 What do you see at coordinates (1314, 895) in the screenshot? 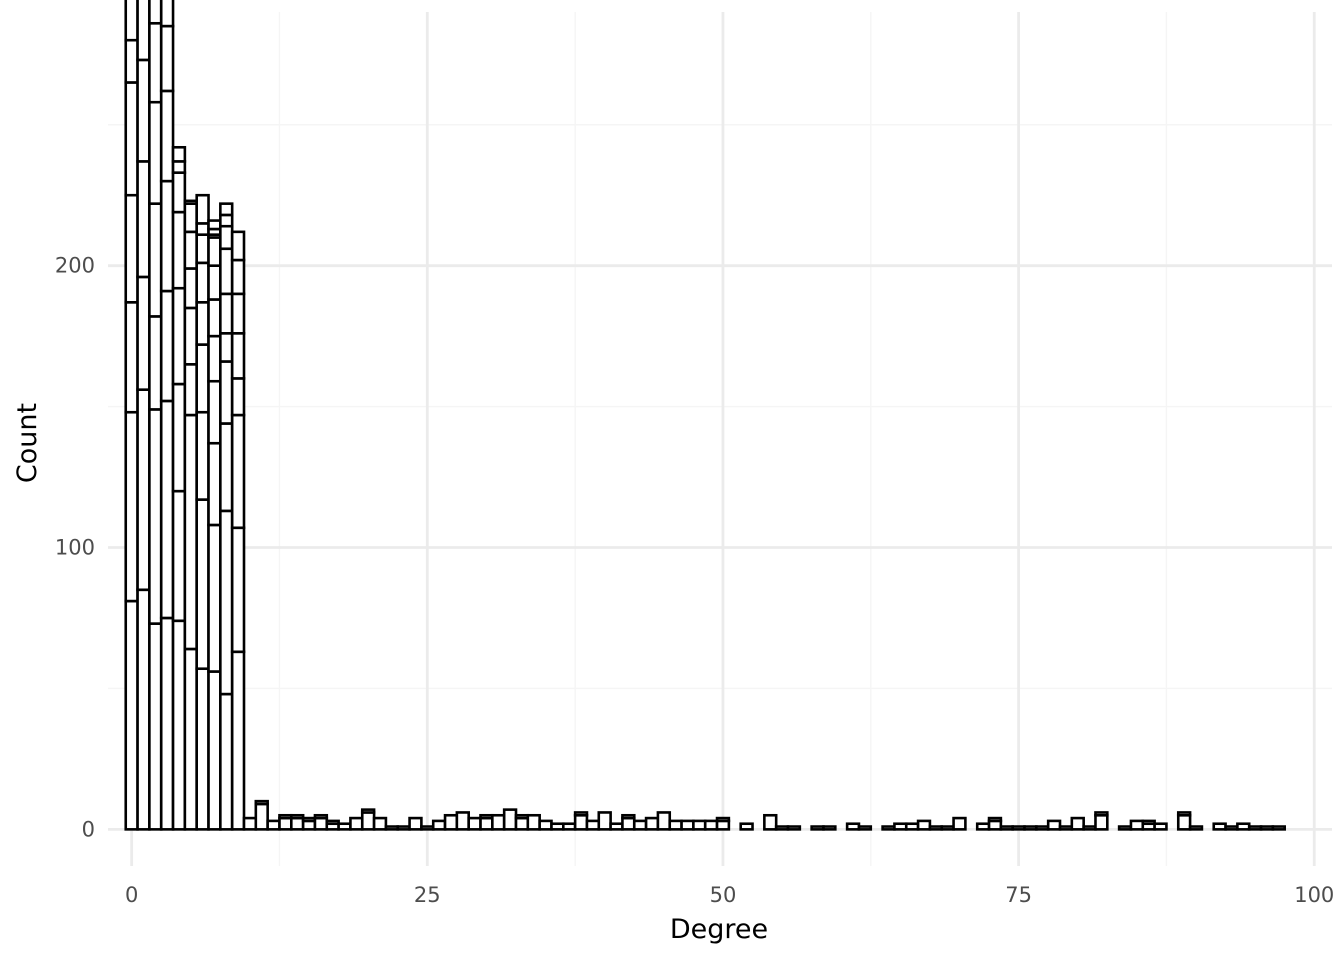
I see `x-tick-label: 100` at bounding box center [1314, 895].